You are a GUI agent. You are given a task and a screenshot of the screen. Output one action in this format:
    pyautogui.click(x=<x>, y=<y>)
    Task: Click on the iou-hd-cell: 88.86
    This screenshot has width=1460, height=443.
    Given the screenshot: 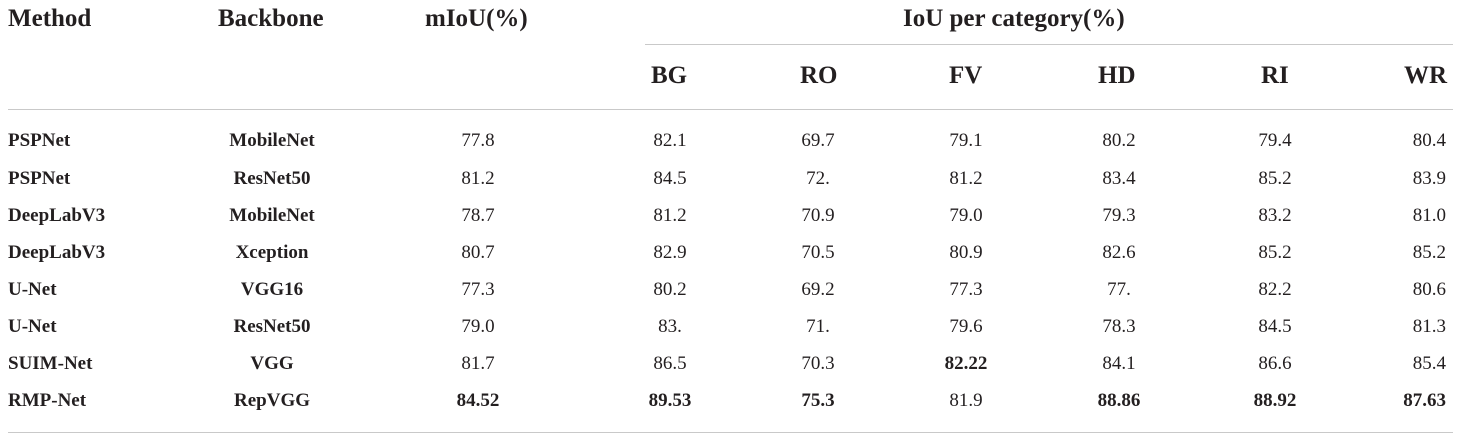 What is the action you would take?
    pyautogui.click(x=1119, y=400)
    